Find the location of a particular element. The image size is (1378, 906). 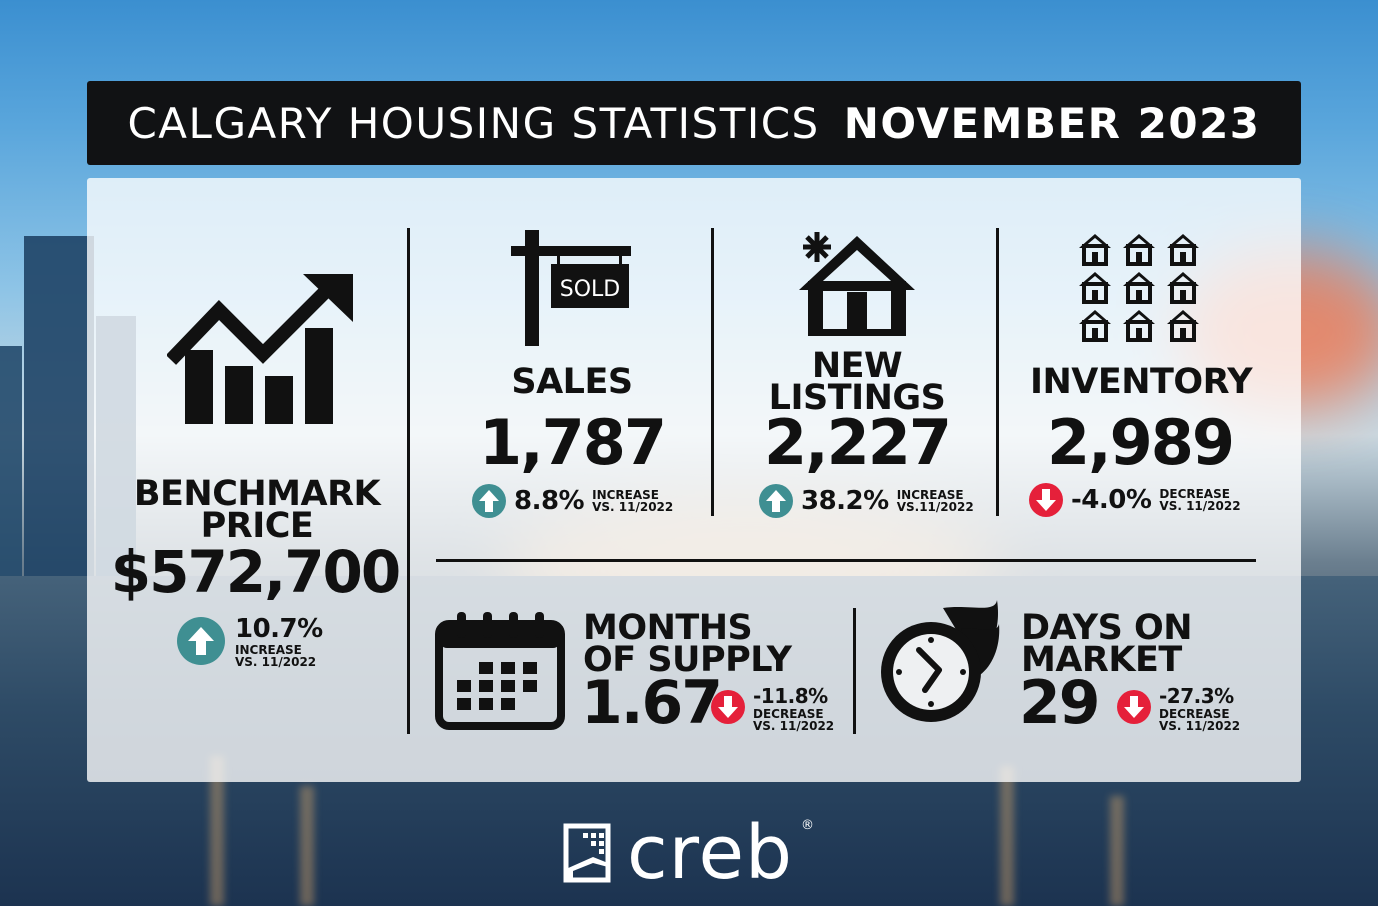

benchmark-note: INCREASE is located at coordinates (268, 650).